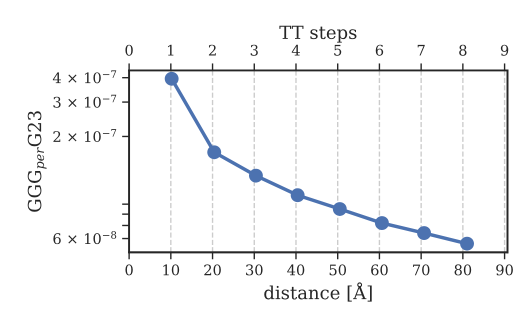 Image resolution: width=527 pixels, height=332 pixels. Describe the element at coordinates (295, 270) in the screenshot. I see `x-tick-label: 40` at that location.